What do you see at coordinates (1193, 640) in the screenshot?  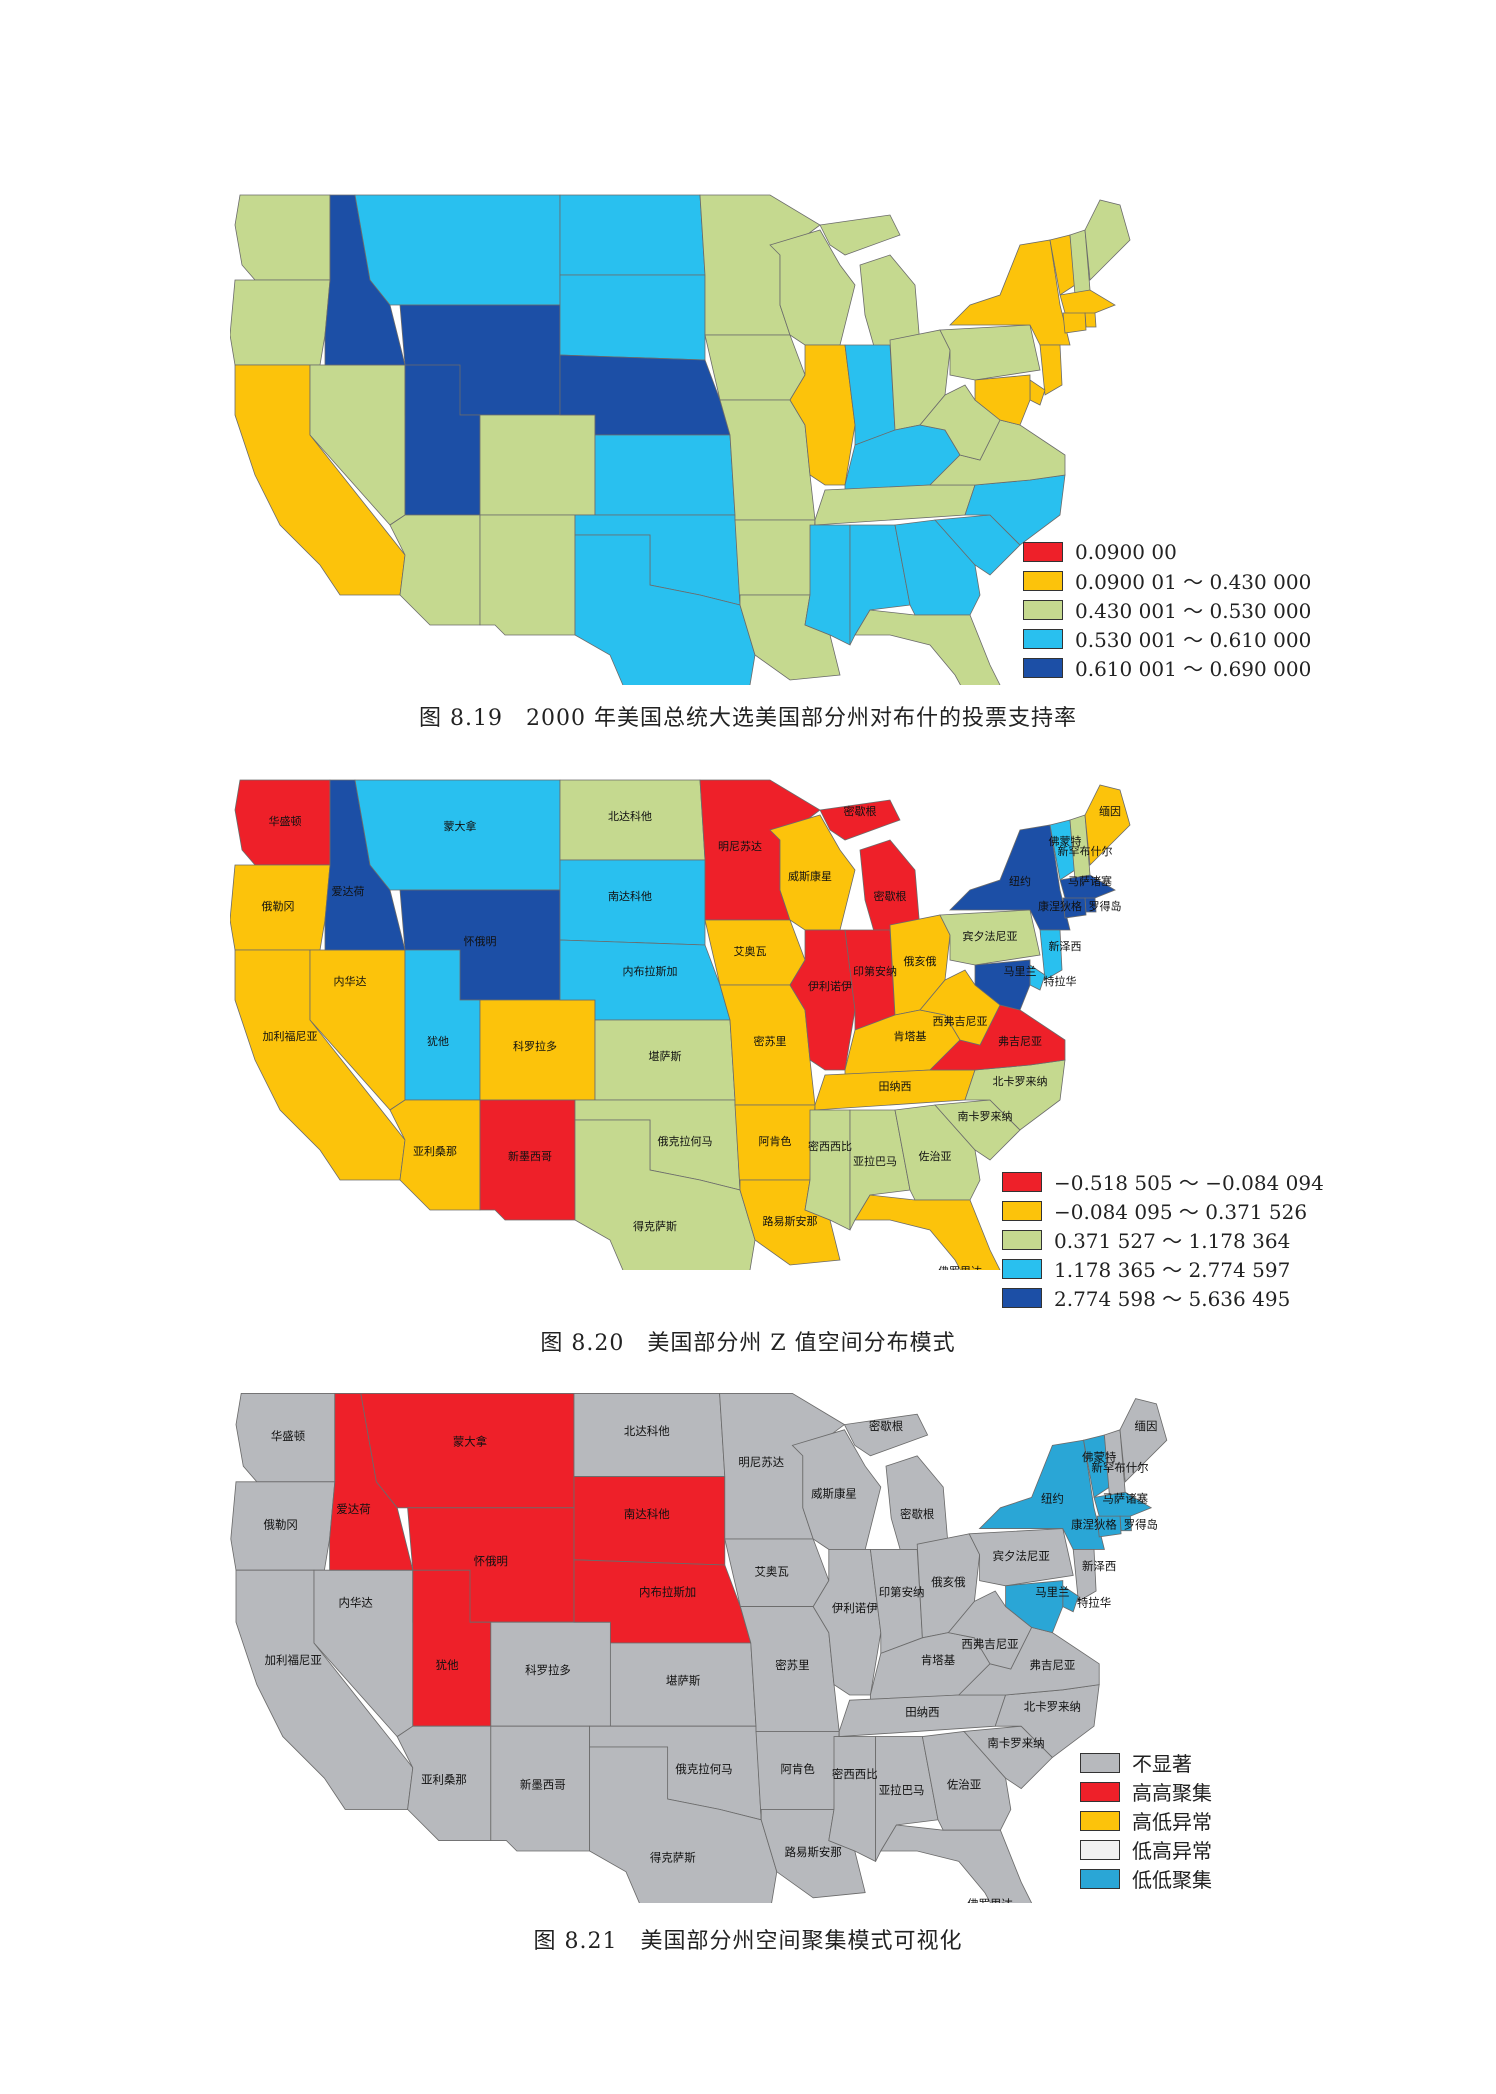 I see `legend-label: 0.530 001 ～ 0.610 000` at bounding box center [1193, 640].